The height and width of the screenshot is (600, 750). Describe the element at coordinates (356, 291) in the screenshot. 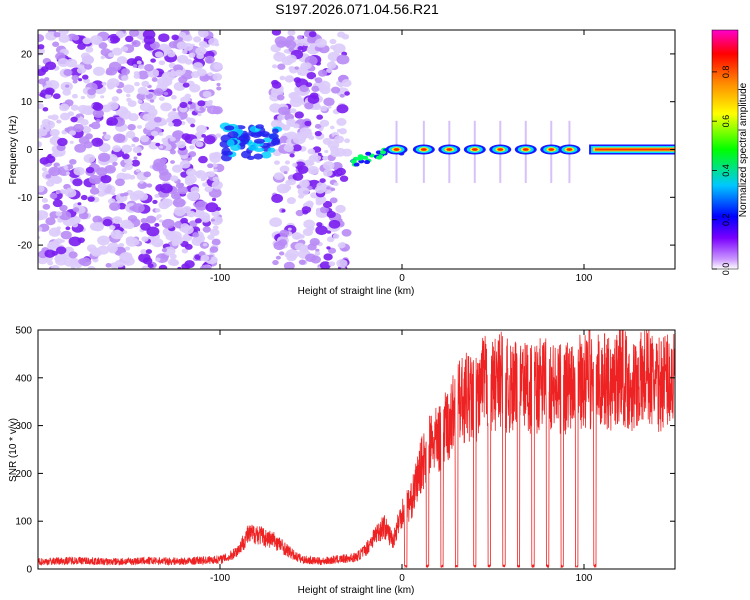

I see `spectrogram-xlabel: Height of straight line (km)` at that location.